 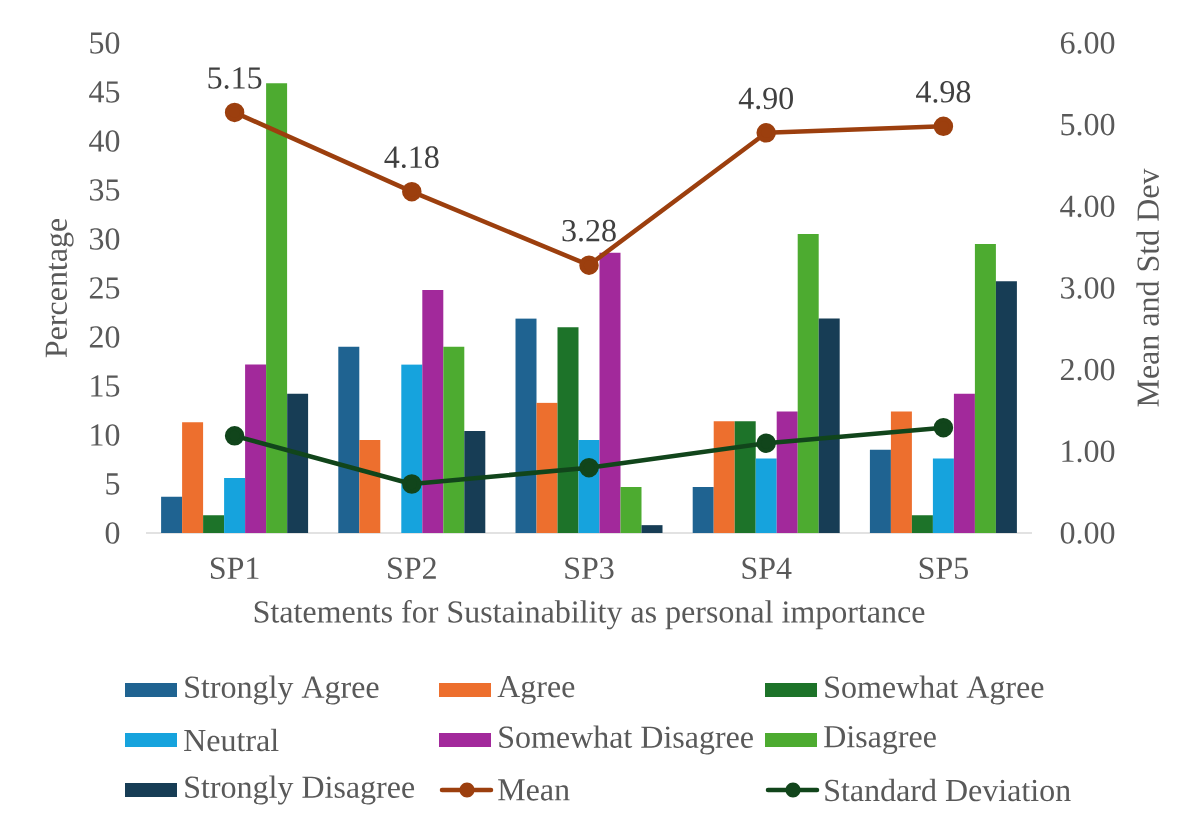 I want to click on x-tick-label: SP1, so click(x=234, y=568).